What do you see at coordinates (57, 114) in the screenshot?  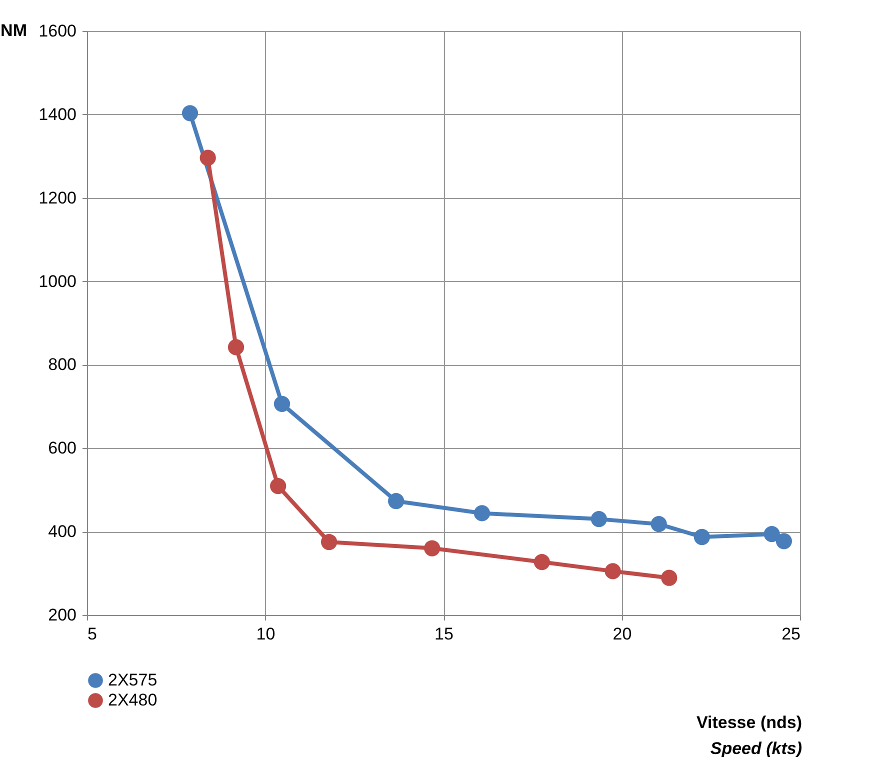 I see `y-tick-label: 1400` at bounding box center [57, 114].